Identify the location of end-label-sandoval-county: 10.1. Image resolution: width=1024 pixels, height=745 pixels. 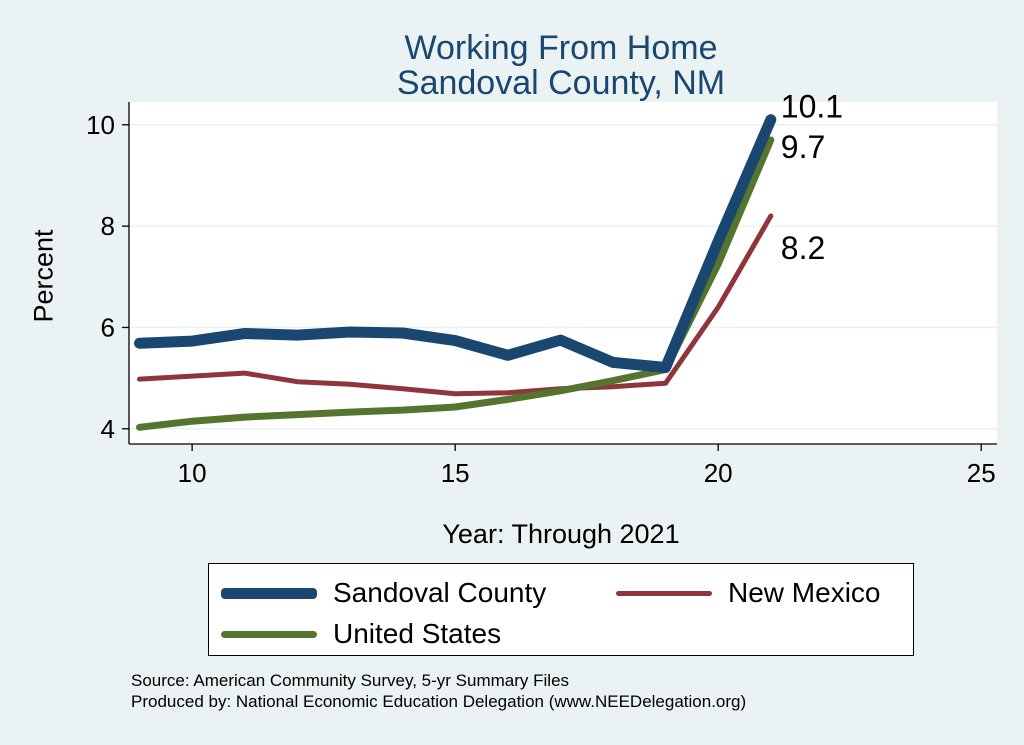
(812, 107).